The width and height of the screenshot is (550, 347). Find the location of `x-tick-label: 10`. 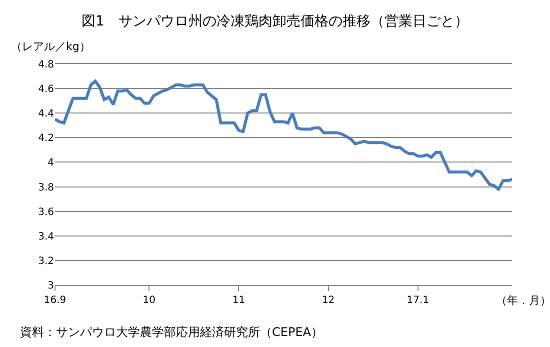

x-tick-label: 10 is located at coordinates (149, 300).